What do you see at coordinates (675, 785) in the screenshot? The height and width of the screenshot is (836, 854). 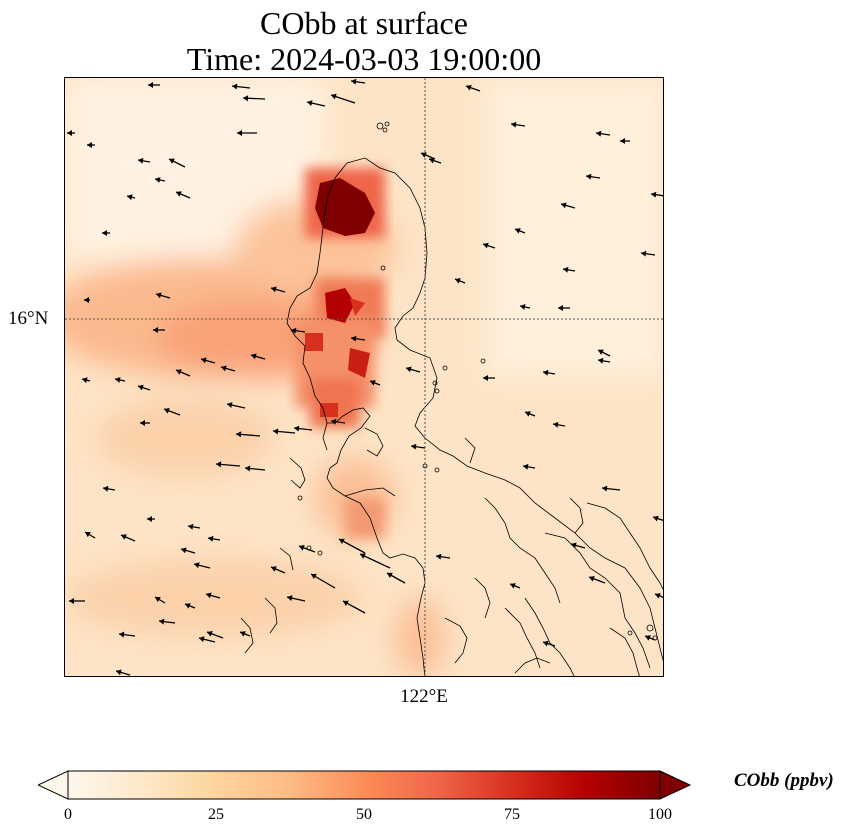 I see `colorbar-max-extension` at bounding box center [675, 785].